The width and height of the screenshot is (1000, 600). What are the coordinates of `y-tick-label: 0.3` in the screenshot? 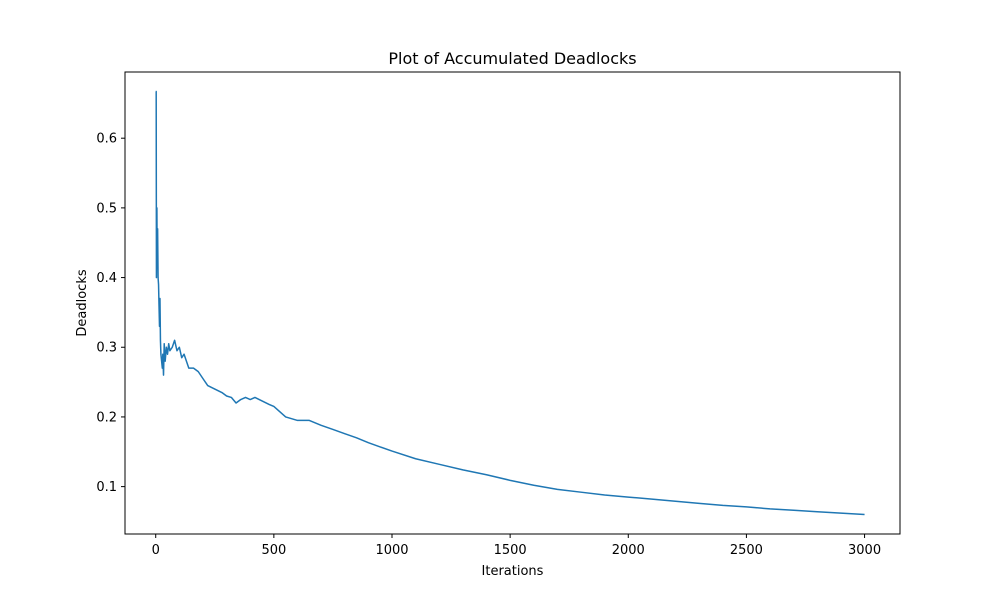 It's located at (106, 348).